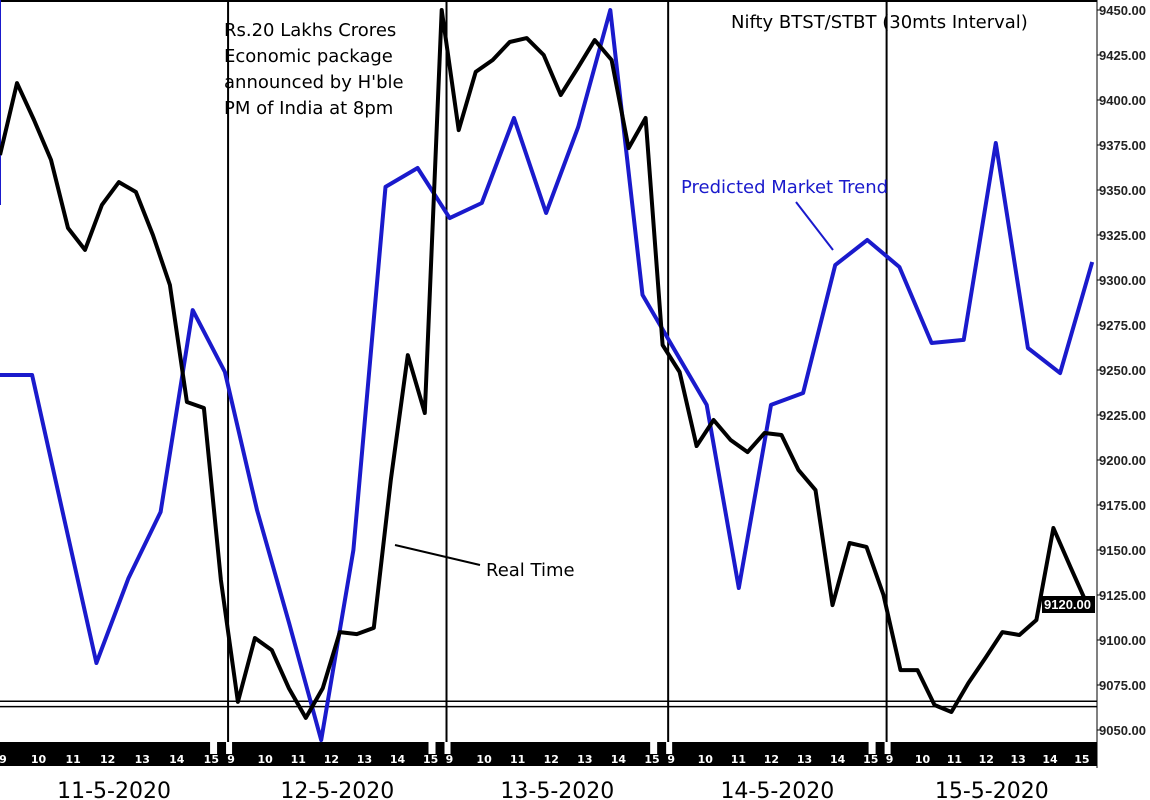 The height and width of the screenshot is (800, 1150). What do you see at coordinates (1122, 415) in the screenshot?
I see `y-tick-label: 9225.00` at bounding box center [1122, 415].